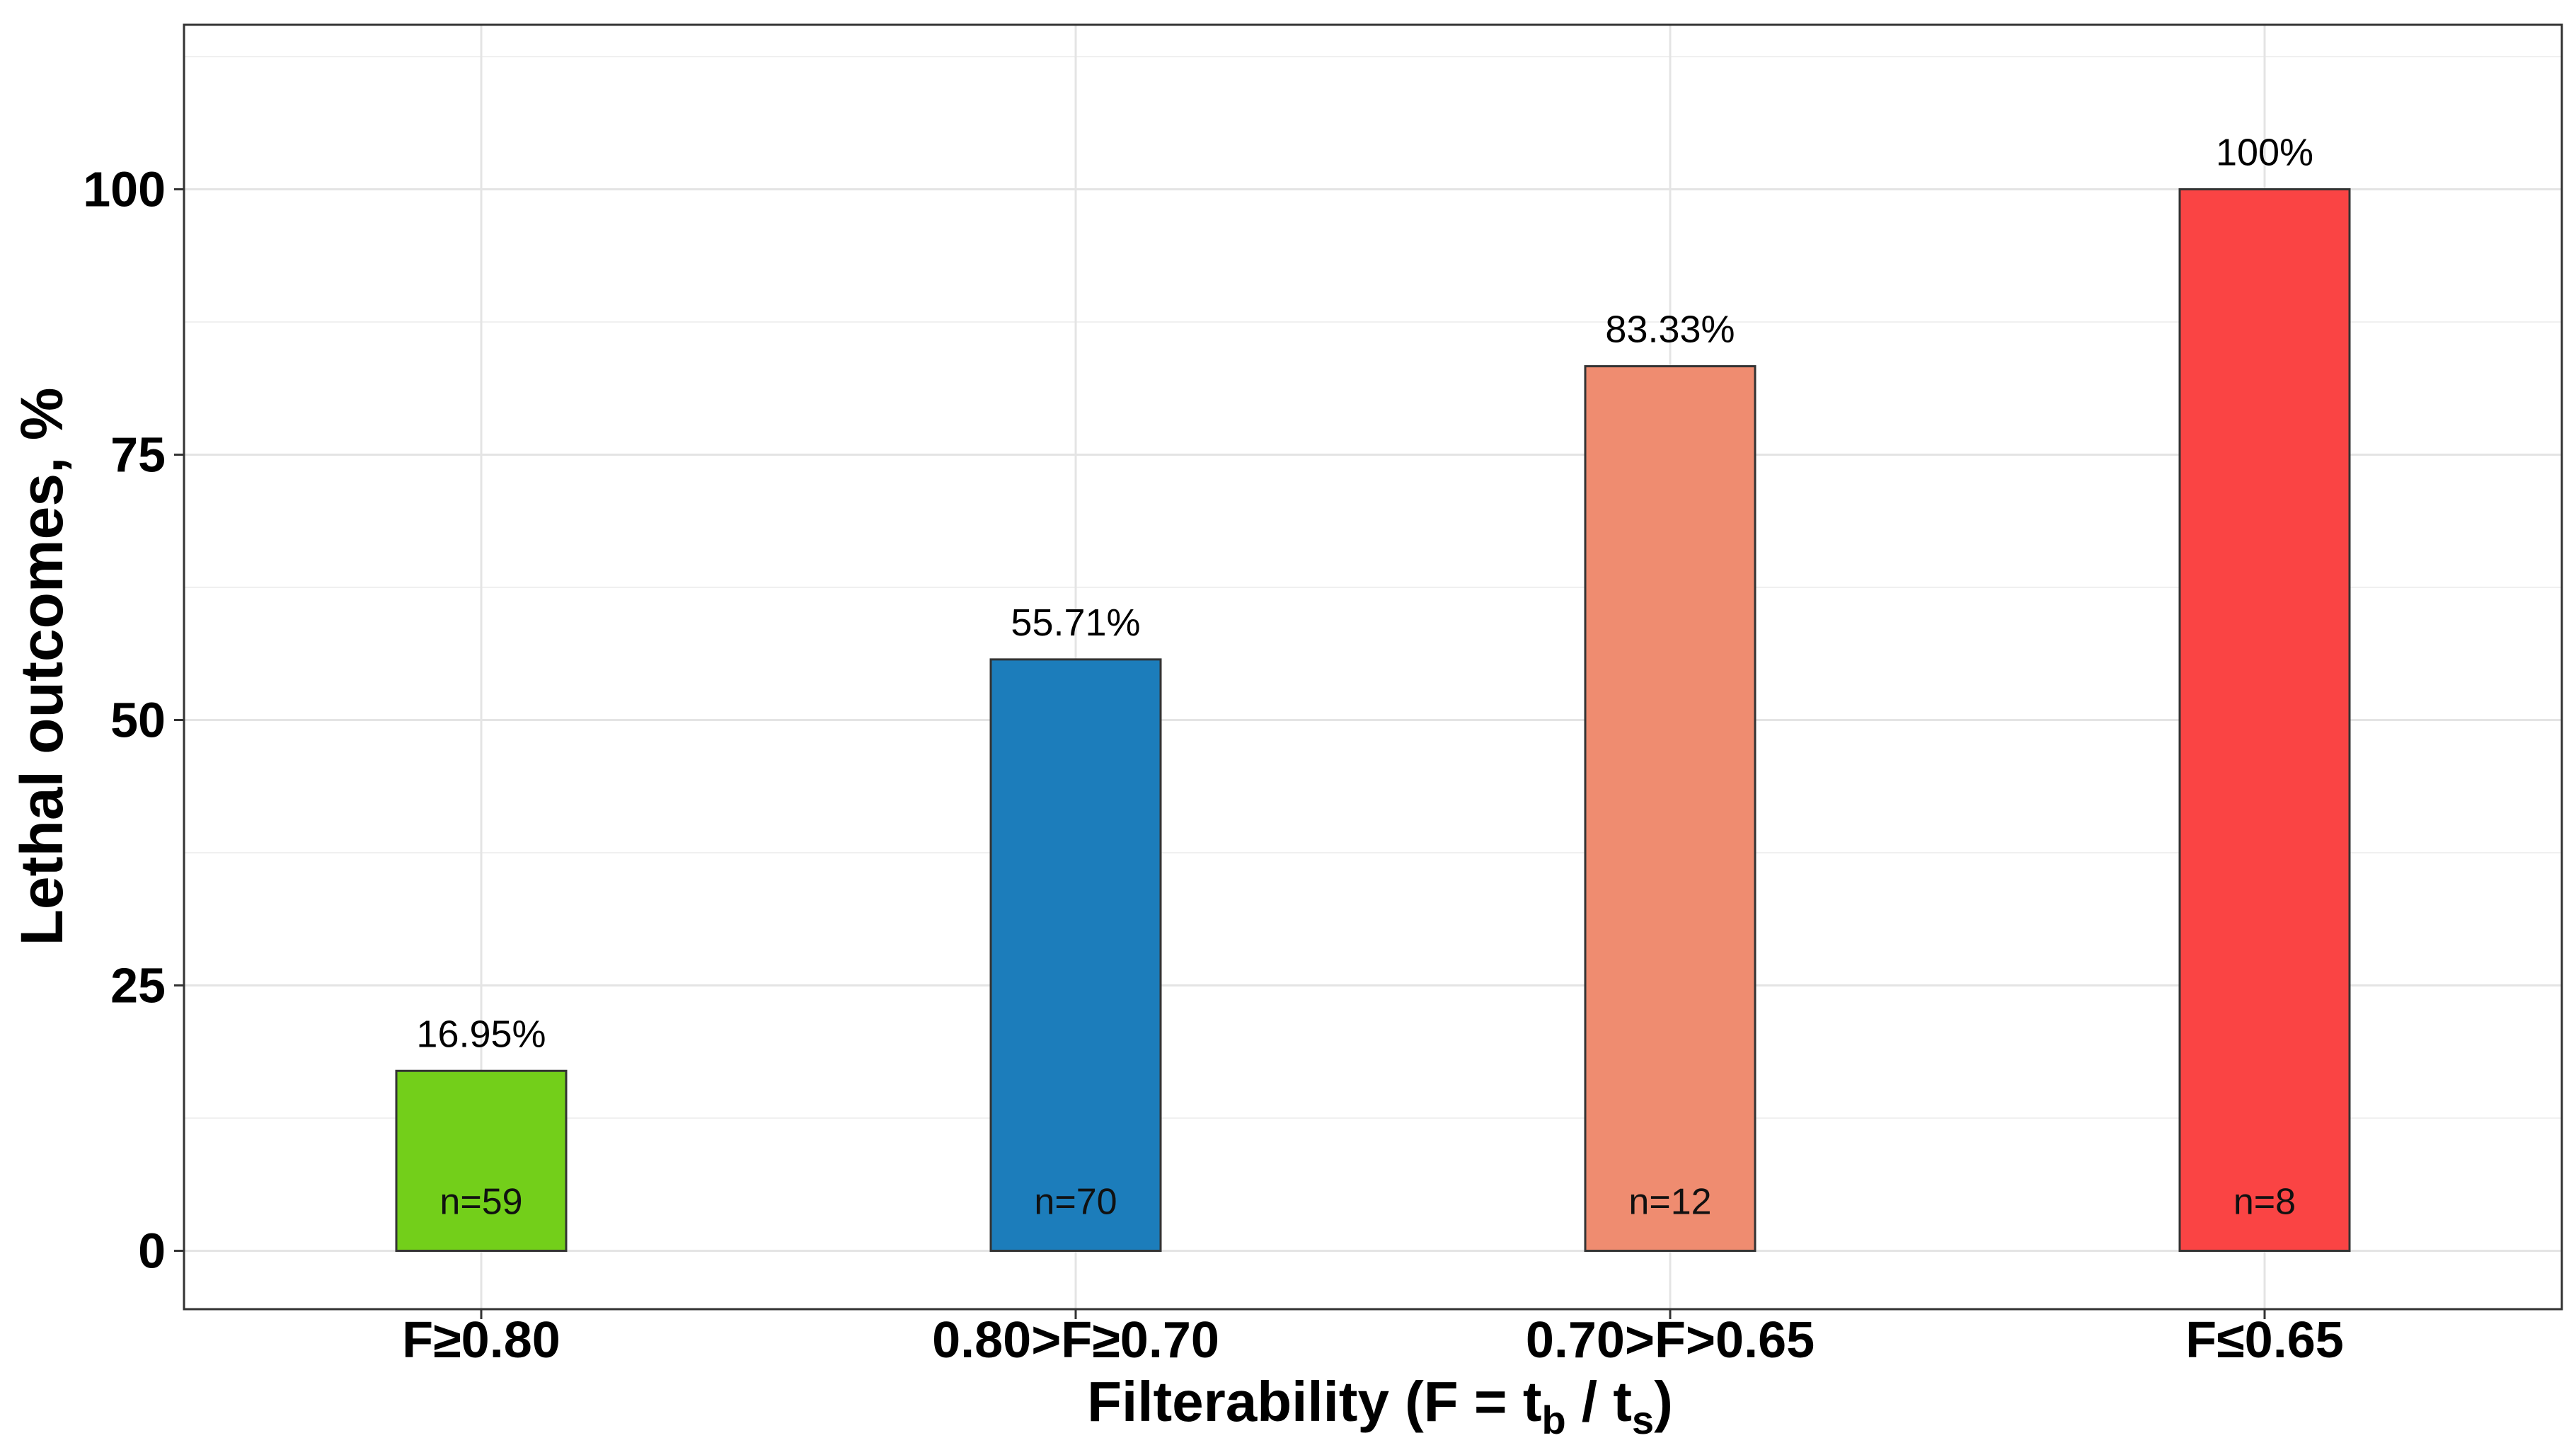 The height and width of the screenshot is (1450, 2576). Describe the element at coordinates (1643, 1420) in the screenshot. I see `x-axis-title-sub-s: s` at that location.